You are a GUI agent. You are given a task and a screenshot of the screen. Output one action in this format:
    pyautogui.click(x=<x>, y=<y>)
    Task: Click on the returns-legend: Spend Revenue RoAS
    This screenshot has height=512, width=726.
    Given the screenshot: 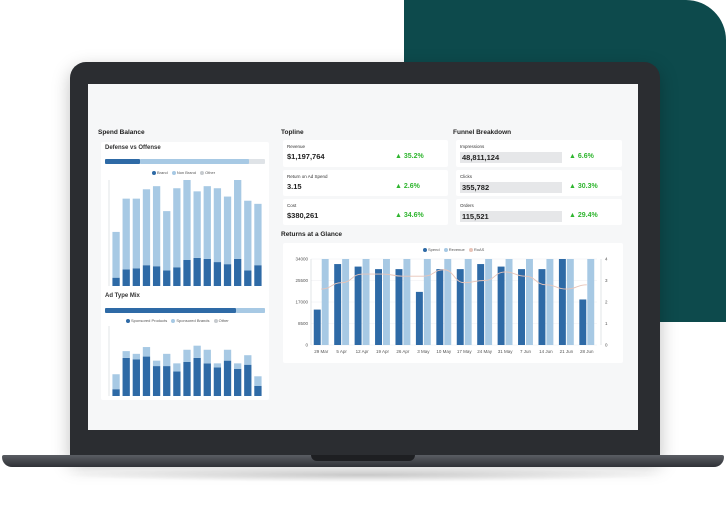 What is the action you would take?
    pyautogui.click(x=452, y=249)
    